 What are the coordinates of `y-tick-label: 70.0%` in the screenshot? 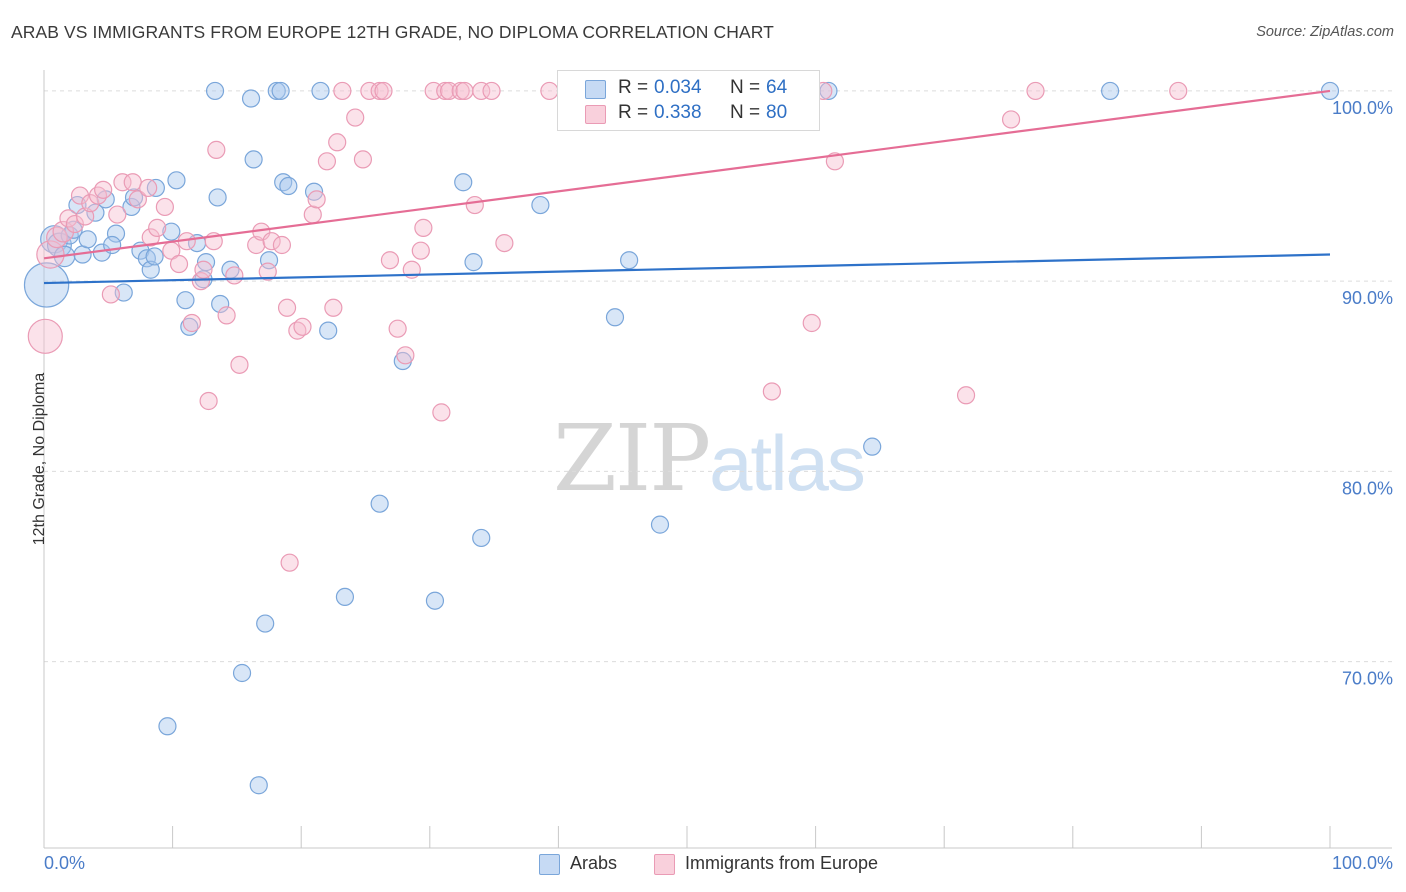 It's located at (1367, 679).